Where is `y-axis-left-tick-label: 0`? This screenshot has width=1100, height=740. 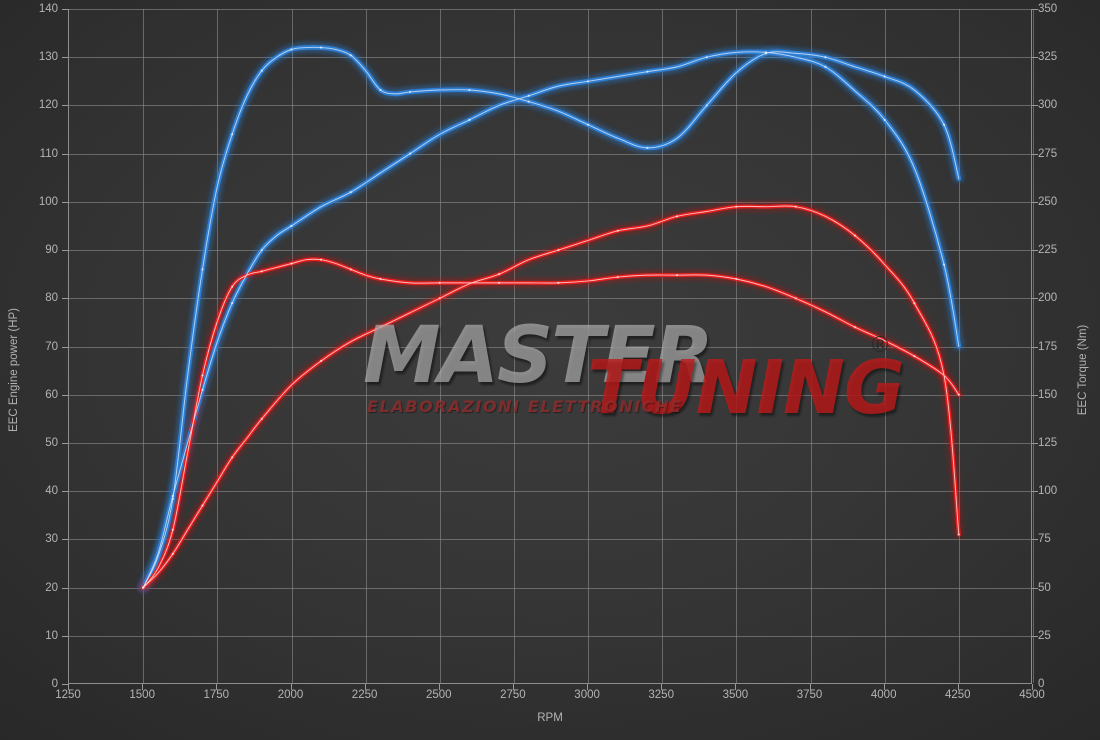 y-axis-left-tick-label: 0 is located at coordinates (54, 684).